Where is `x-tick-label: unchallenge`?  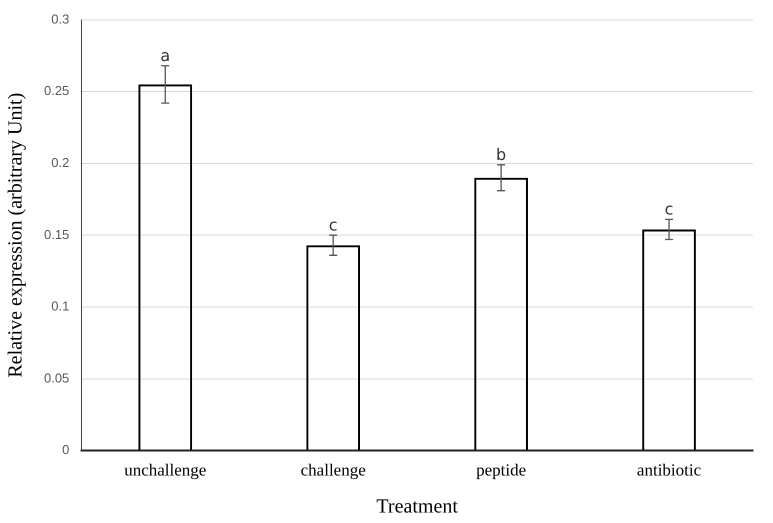
x-tick-label: unchallenge is located at coordinates (165, 470).